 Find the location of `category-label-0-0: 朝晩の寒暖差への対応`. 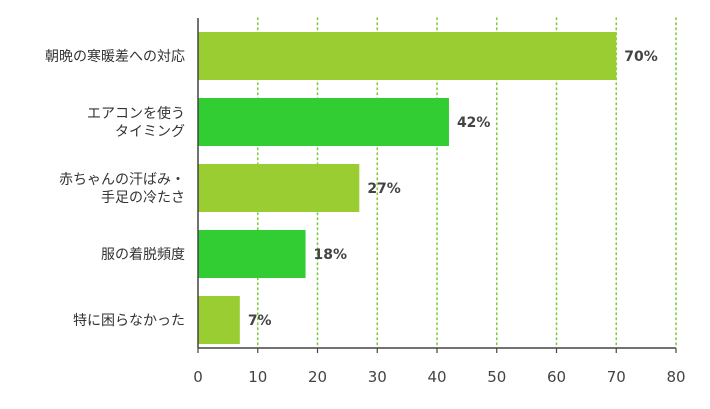

category-label-0-0: 朝晩の寒暖差への対応 is located at coordinates (115, 56).